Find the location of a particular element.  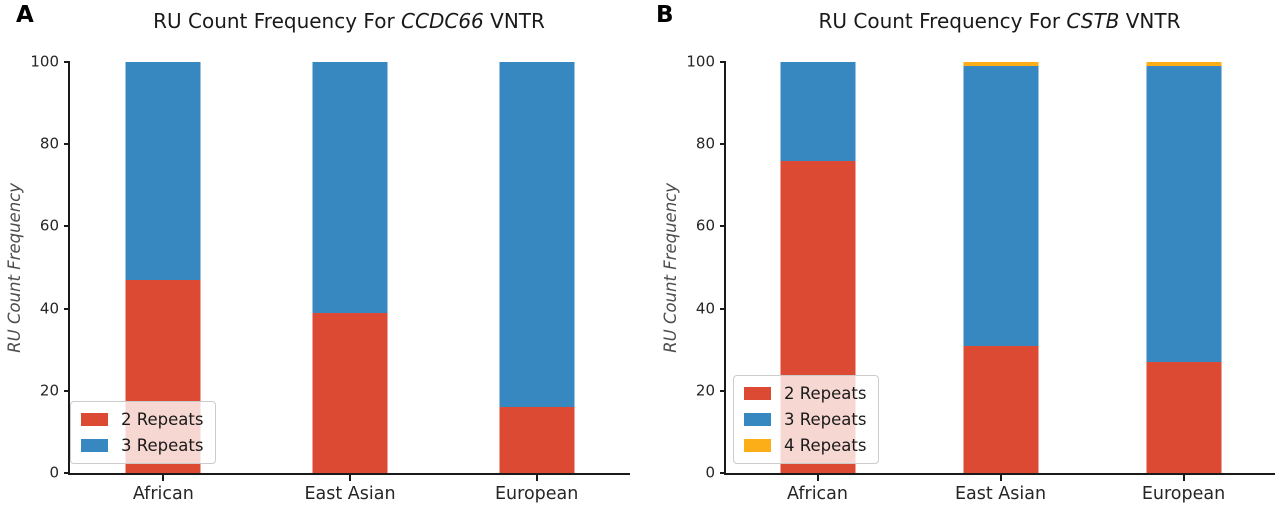

category-slot: African is located at coordinates (163, 283).